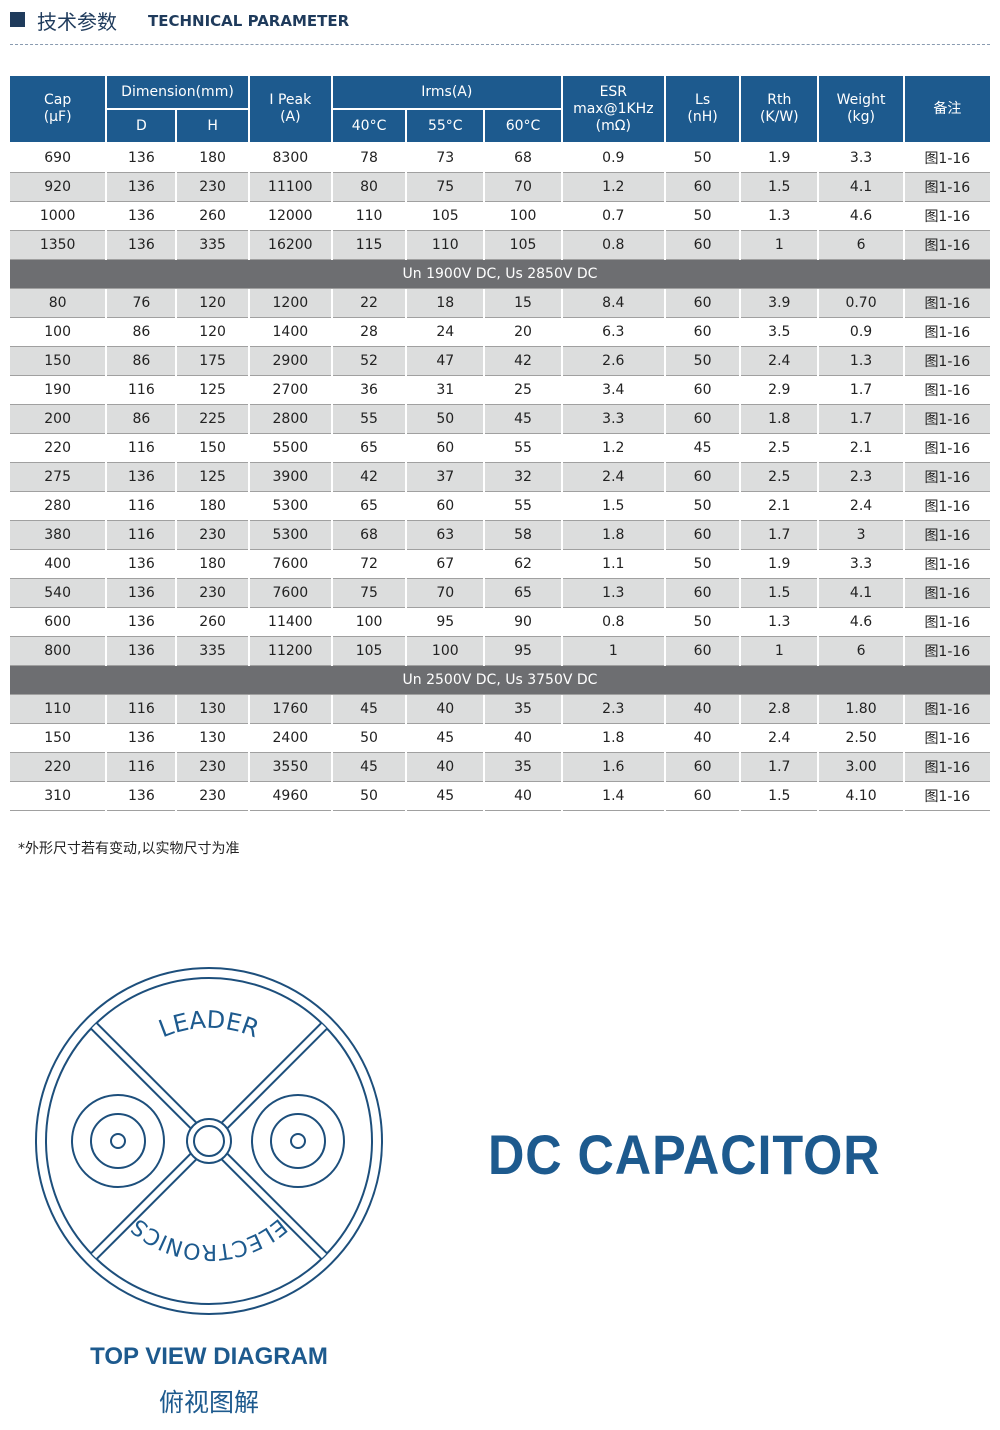 The height and width of the screenshot is (1430, 1000). I want to click on header-line: Weight, so click(861, 100).